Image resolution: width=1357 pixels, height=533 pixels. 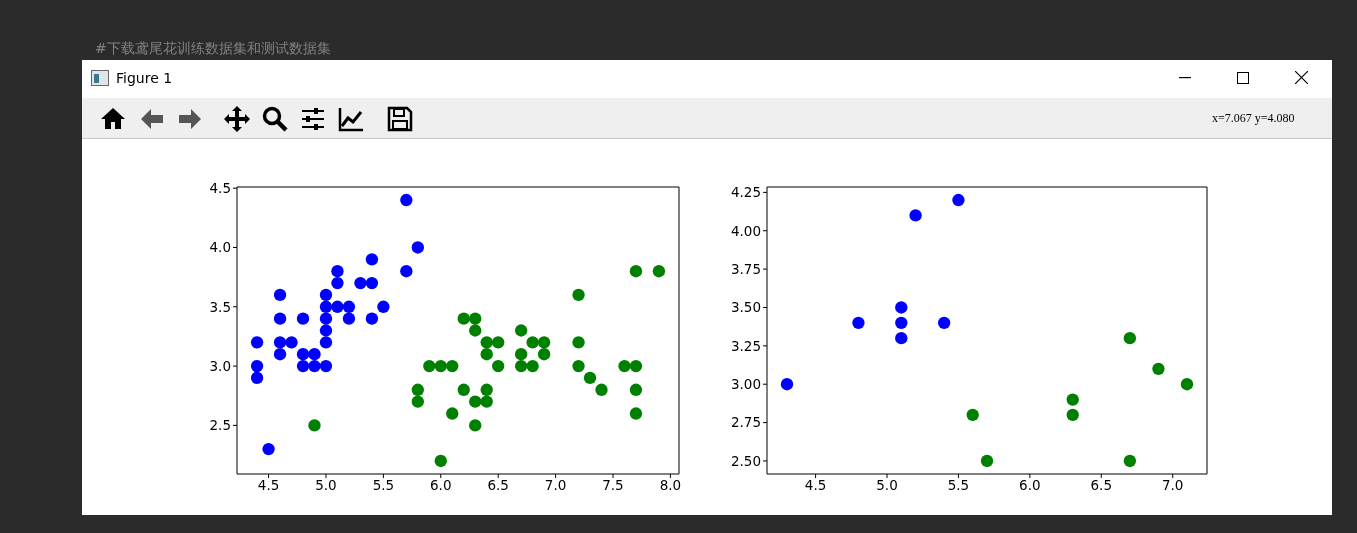 What do you see at coordinates (745, 460) in the screenshot?
I see `y-tick-label: 2.50` at bounding box center [745, 460].